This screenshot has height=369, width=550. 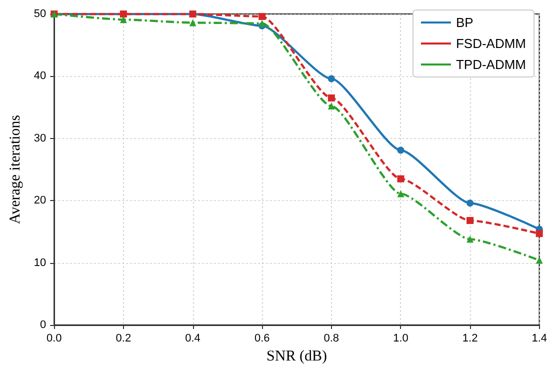 What do you see at coordinates (491, 64) in the screenshot?
I see `legend-label: TPD-ADMM` at bounding box center [491, 64].